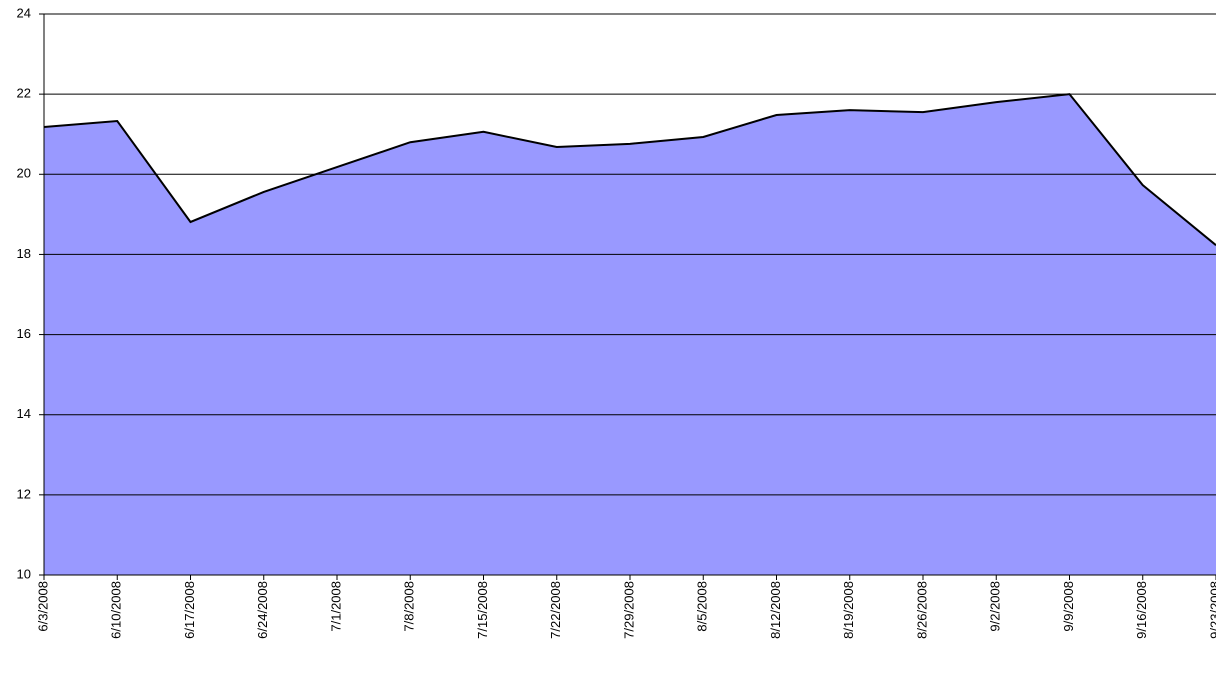  What do you see at coordinates (262, 610) in the screenshot?
I see `x-tick-label: 6/24/2008` at bounding box center [262, 610].